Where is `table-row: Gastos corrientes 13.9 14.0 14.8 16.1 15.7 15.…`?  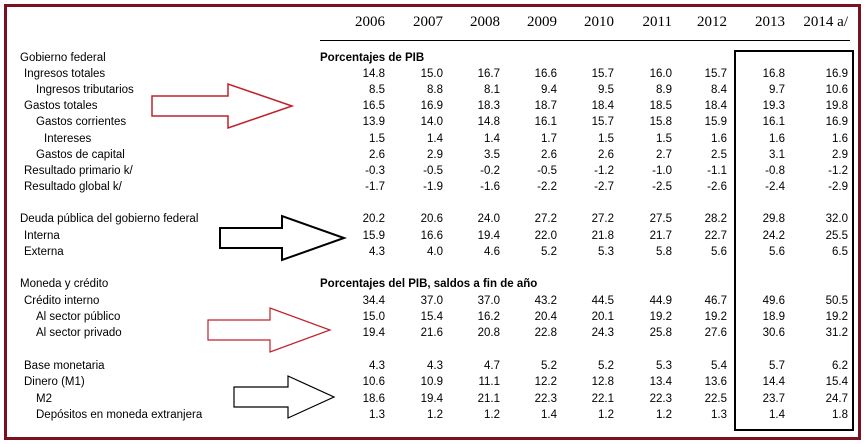
table-row: Gastos corrientes 13.9 14.0 14.8 16.1 15.7 15.… is located at coordinates (432, 124).